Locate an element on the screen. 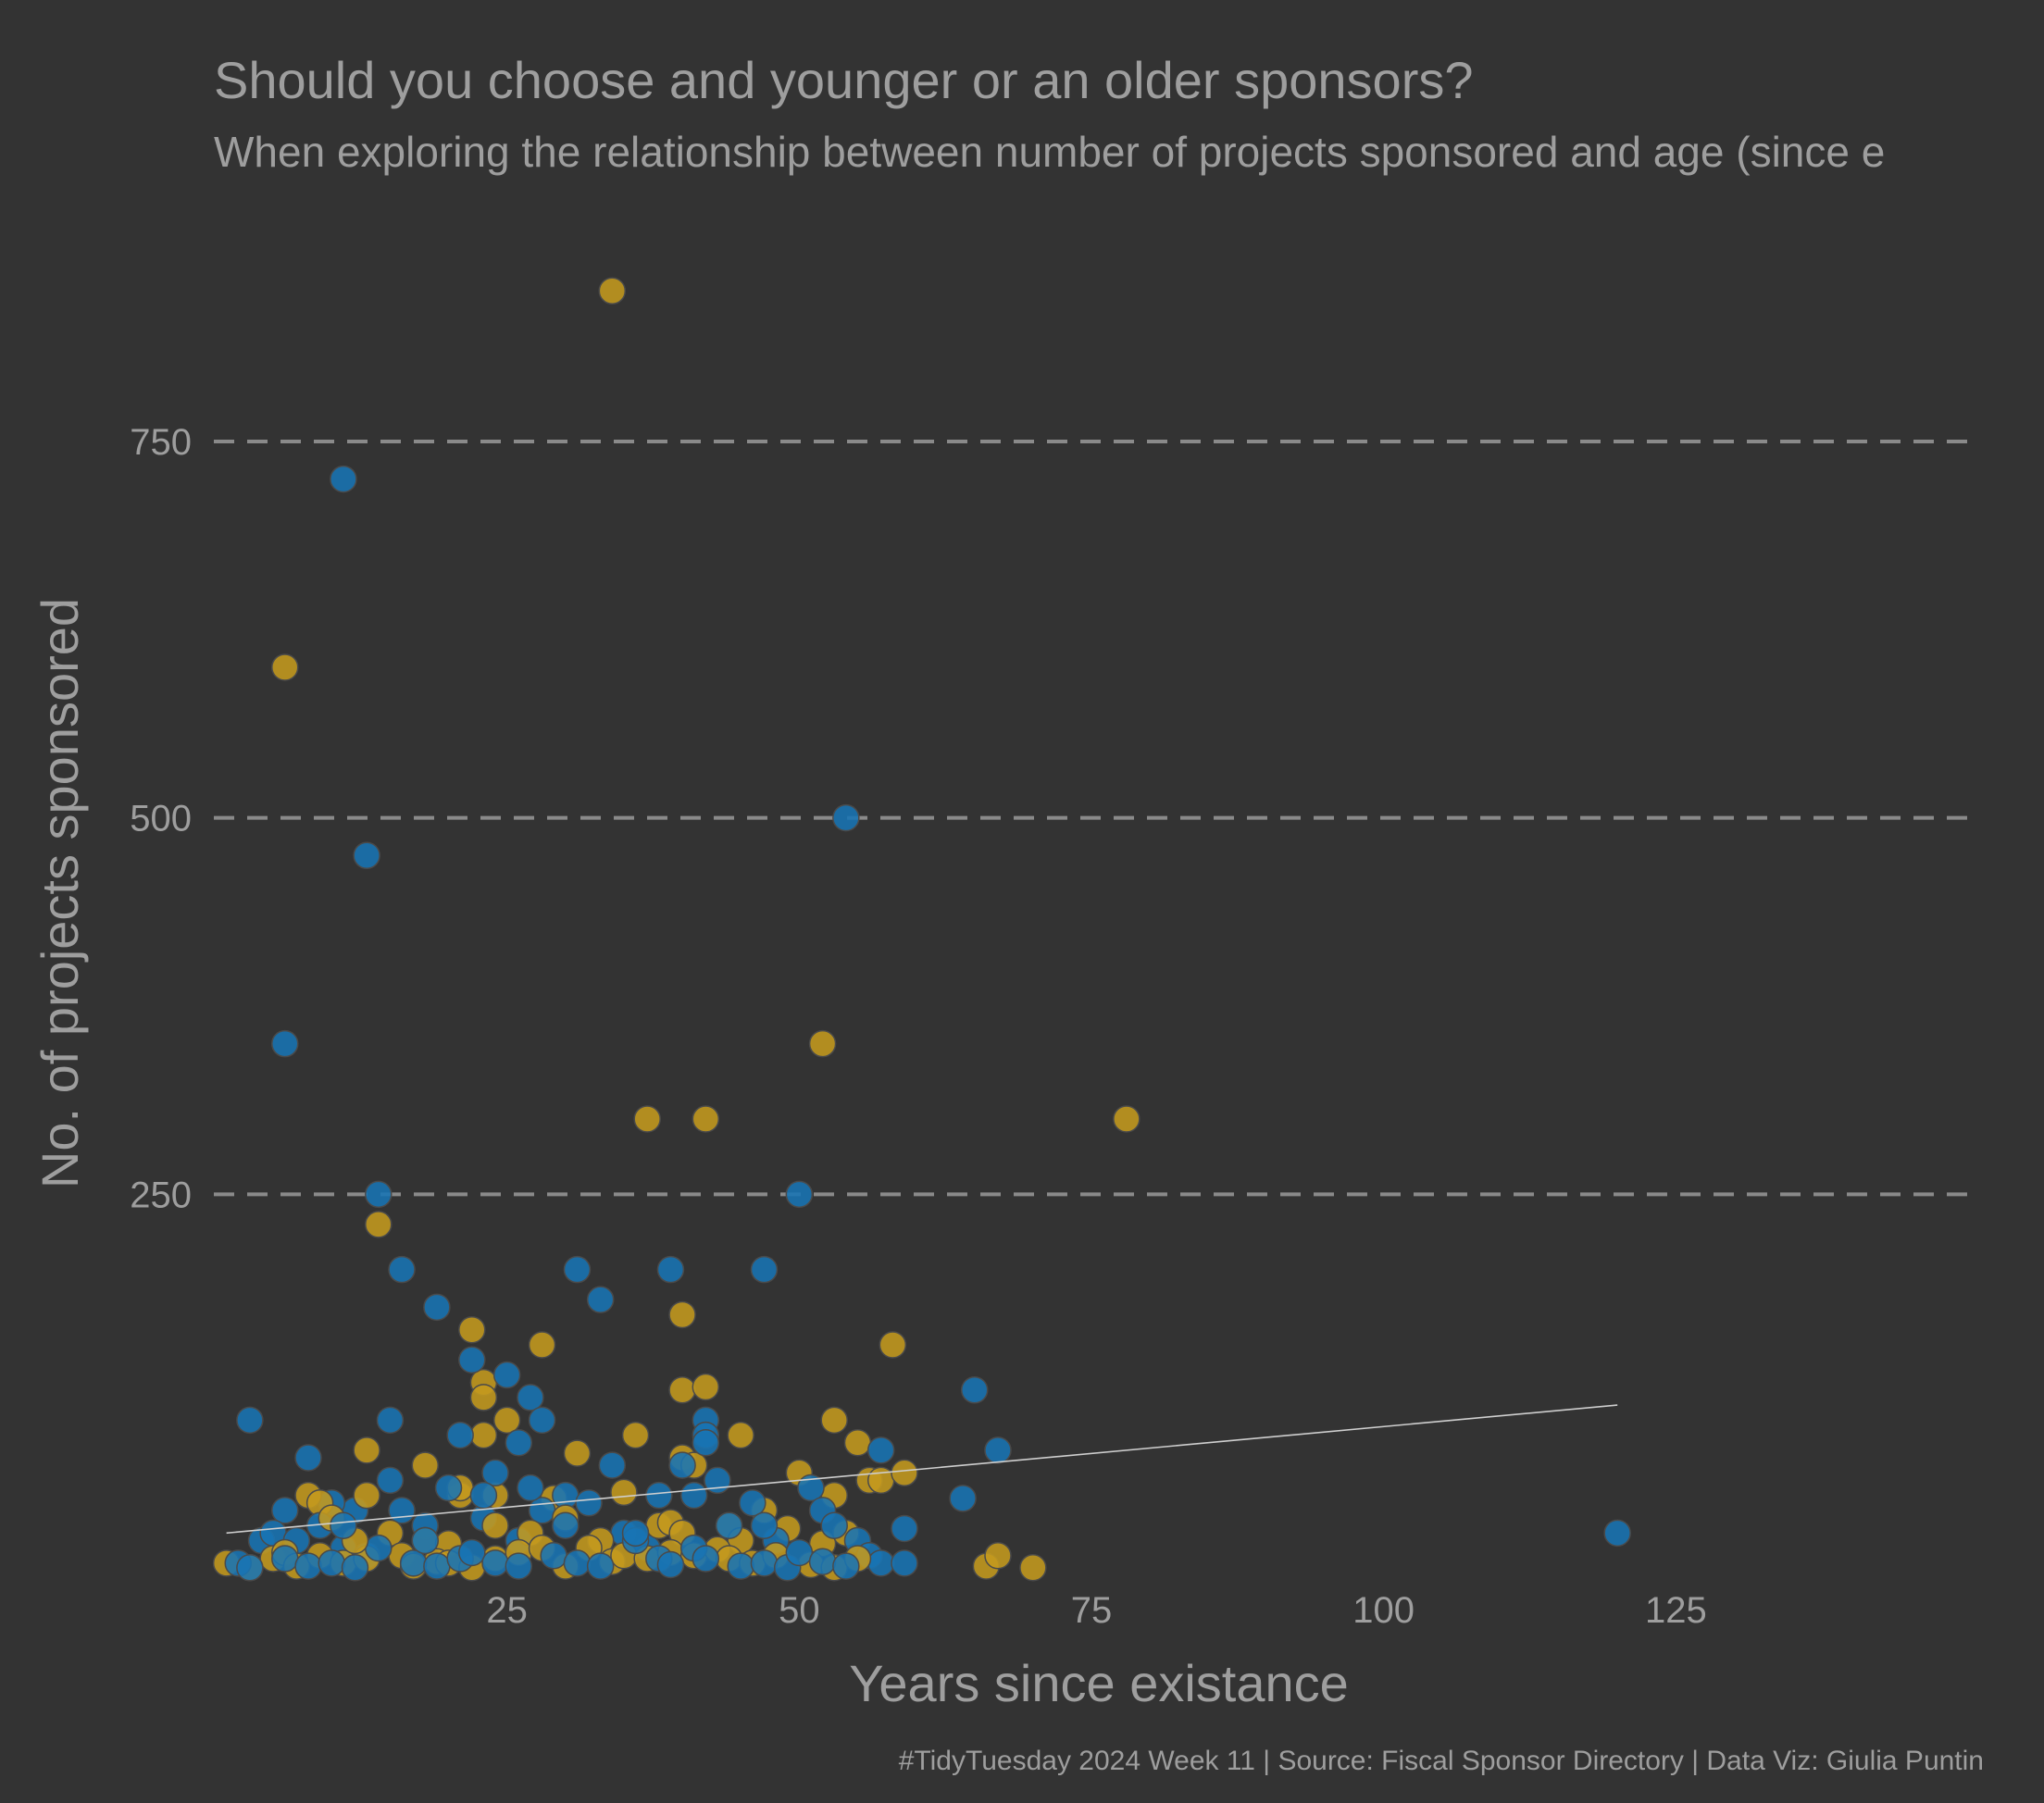 The image size is (2044, 1803). y-axis-ticks: 250 500 750 is located at coordinates (161, 818).